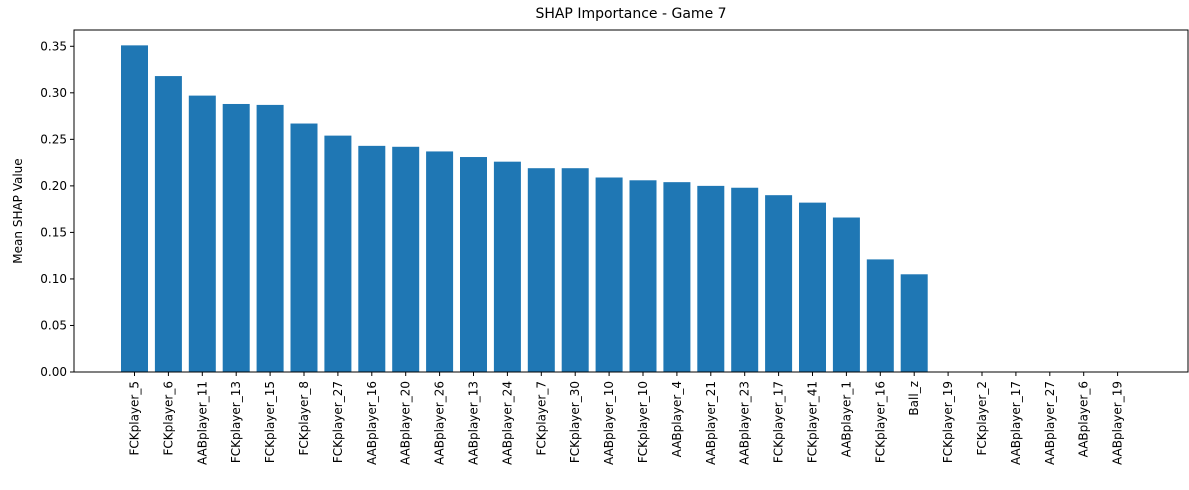 The width and height of the screenshot is (1189, 490). I want to click on x-tick-label: FCKplayer_15, so click(270, 422).